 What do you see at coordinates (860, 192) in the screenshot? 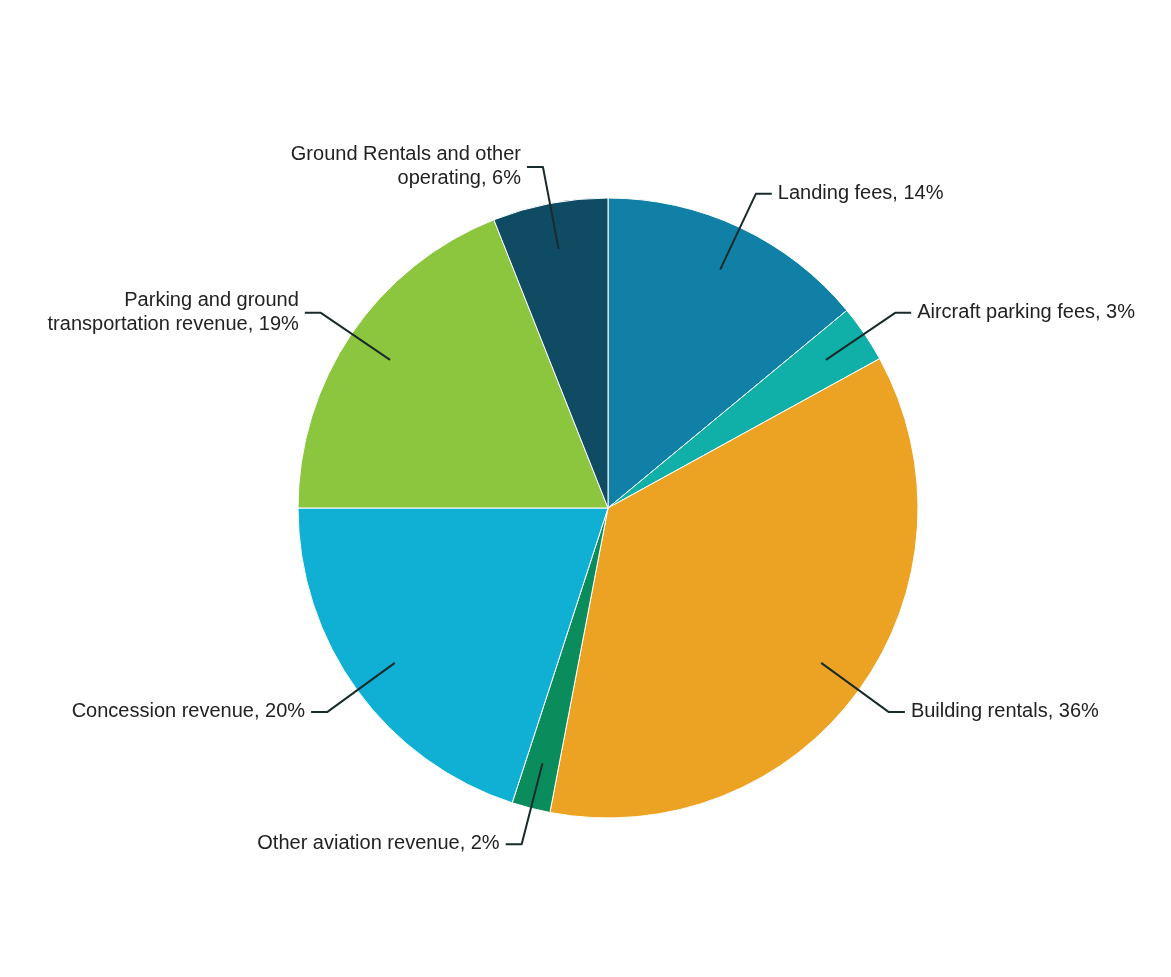
I see `slice-label: Landing fees, 14%` at bounding box center [860, 192].